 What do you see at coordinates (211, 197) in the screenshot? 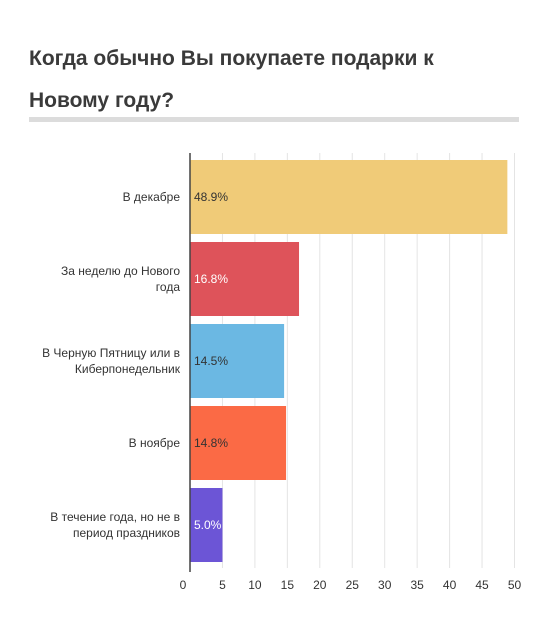
I see `bar-value-label: 48.9%` at bounding box center [211, 197].